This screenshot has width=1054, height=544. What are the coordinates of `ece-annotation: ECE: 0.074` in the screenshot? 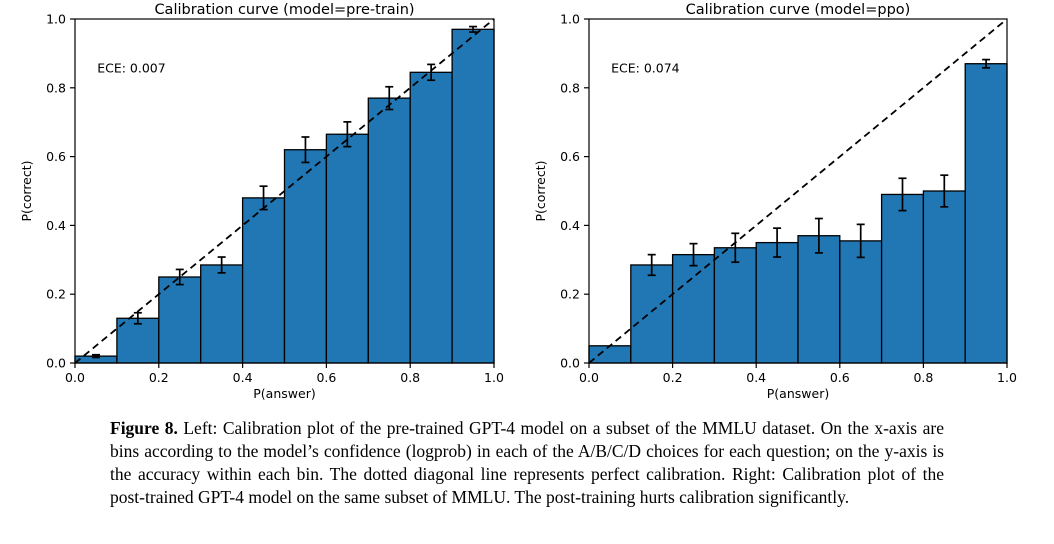 It's located at (645, 67).